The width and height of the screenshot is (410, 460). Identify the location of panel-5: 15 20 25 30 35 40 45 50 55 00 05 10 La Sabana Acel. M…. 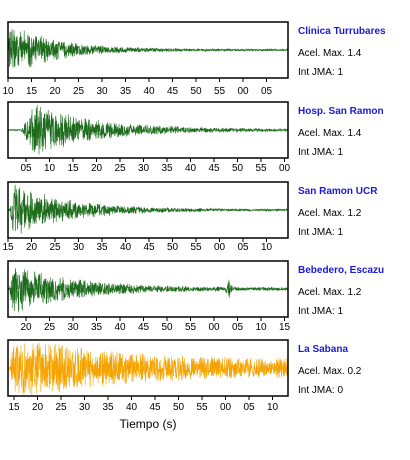
(184, 376).